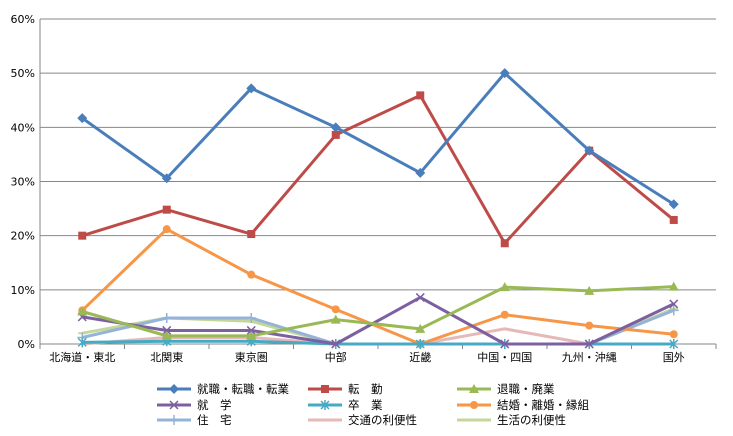 This screenshot has width=733, height=436. I want to click on legend-entry: 退職・廃業, so click(506, 389).